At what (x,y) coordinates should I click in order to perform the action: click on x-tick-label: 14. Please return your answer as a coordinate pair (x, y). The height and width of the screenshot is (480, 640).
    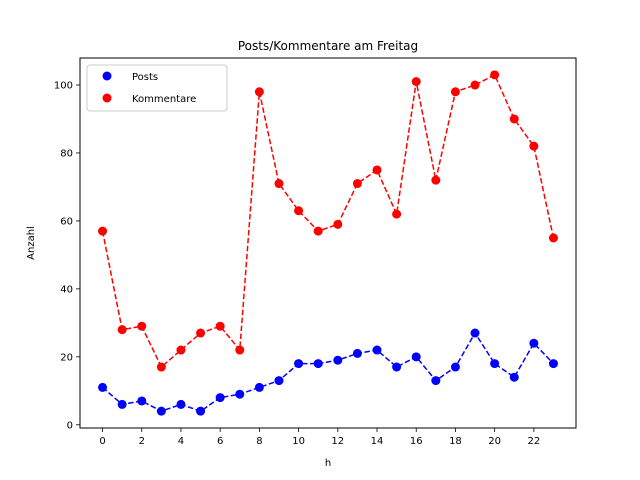
    Looking at the image, I should click on (377, 441).